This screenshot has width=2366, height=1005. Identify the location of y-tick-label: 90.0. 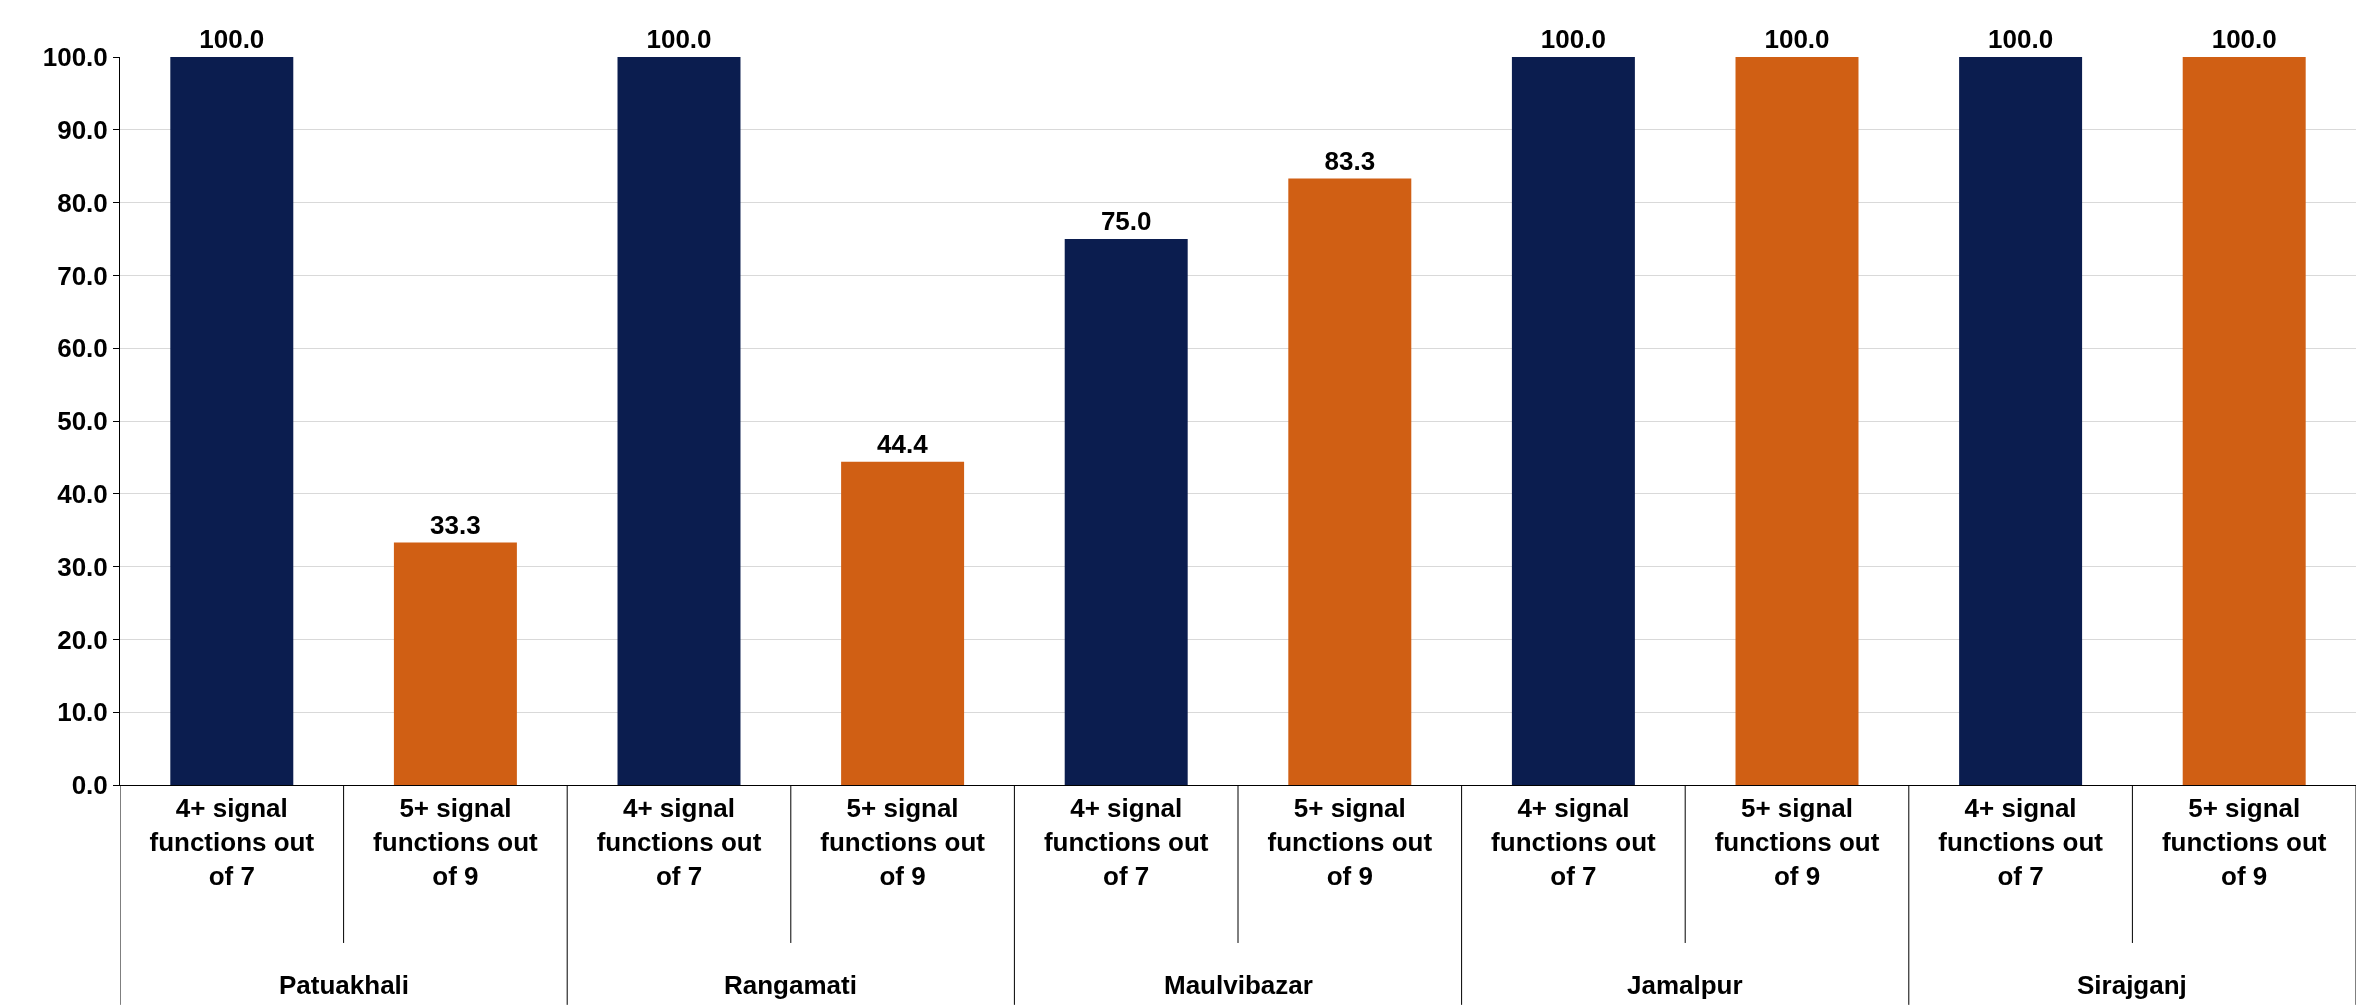
(82, 129).